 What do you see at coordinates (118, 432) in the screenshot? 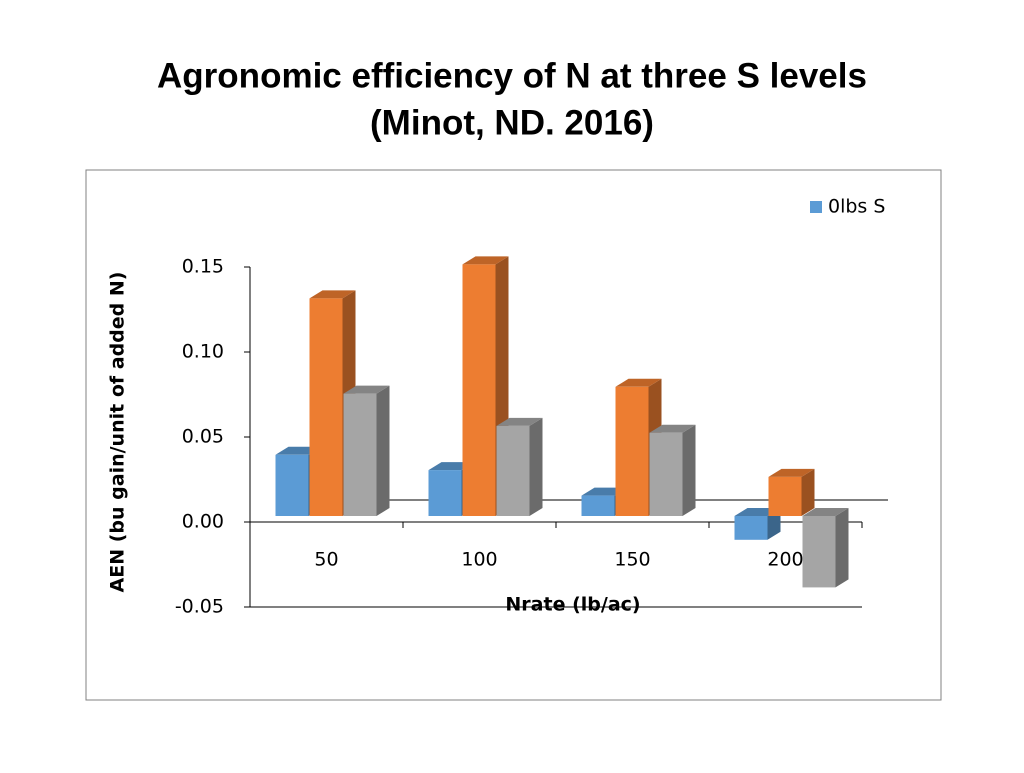
I see `y-axis-label: AEN (bu gain/unit of added N)` at bounding box center [118, 432].